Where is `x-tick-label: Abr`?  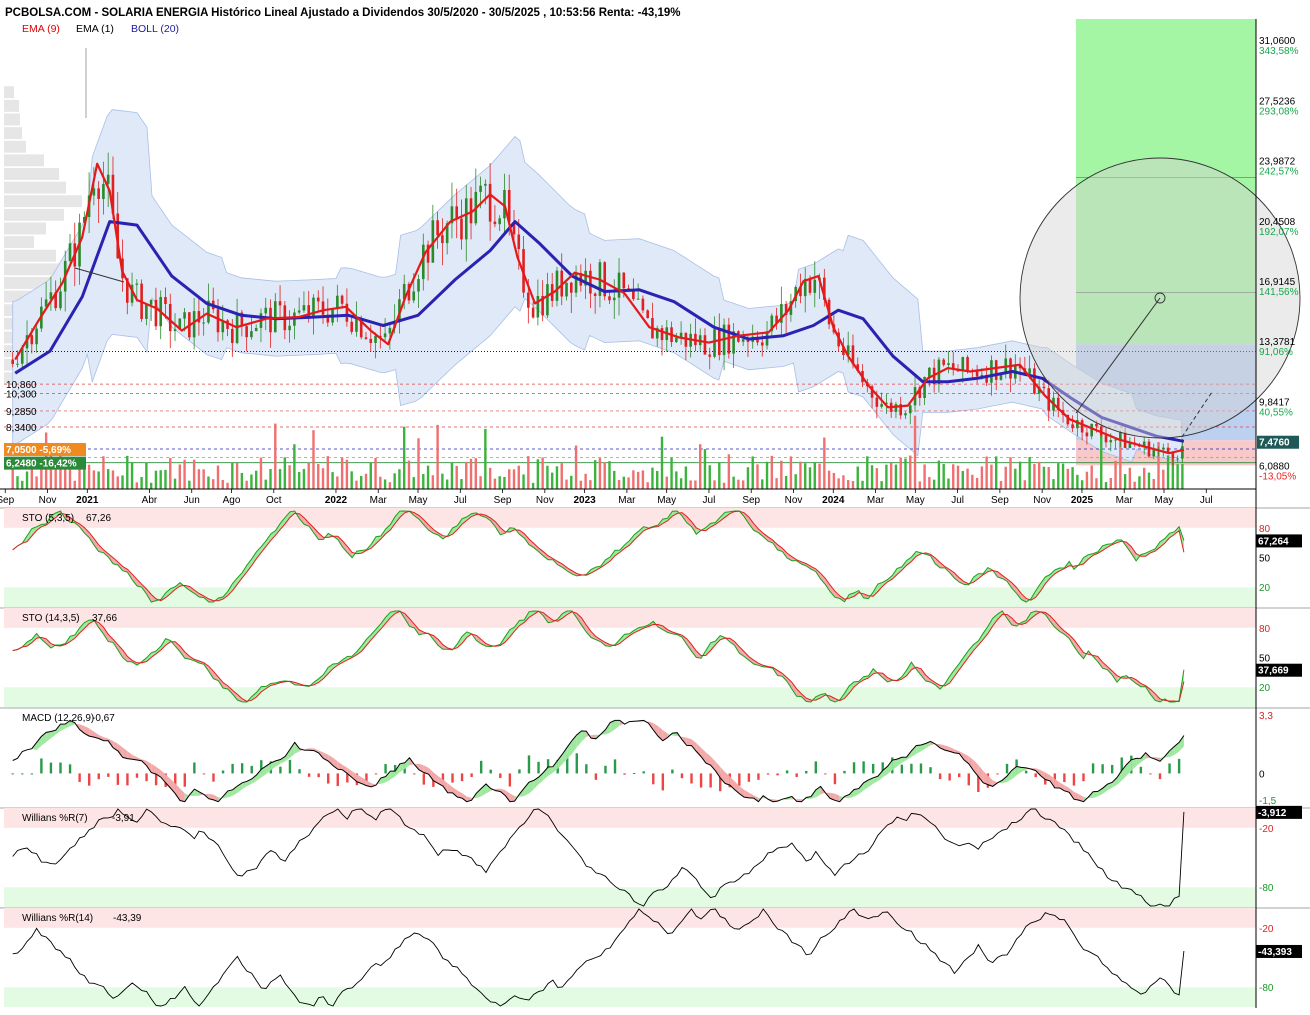
x-tick-label: Abr is located at coordinates (150, 500).